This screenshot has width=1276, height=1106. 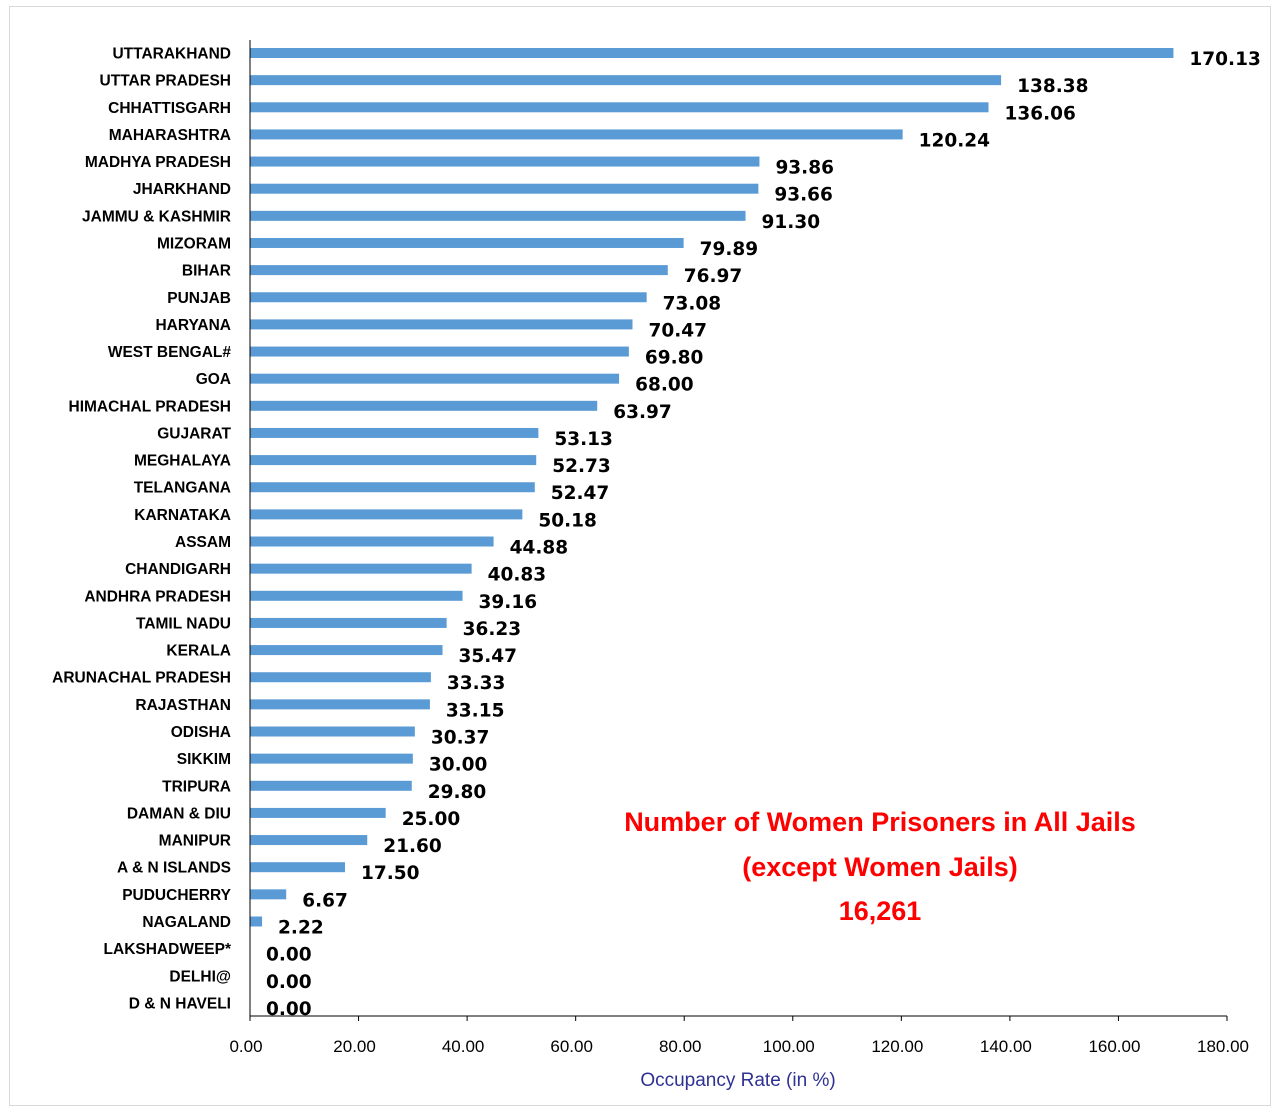 What do you see at coordinates (664, 385) in the screenshot?
I see `value-label-goa: 68.00` at bounding box center [664, 385].